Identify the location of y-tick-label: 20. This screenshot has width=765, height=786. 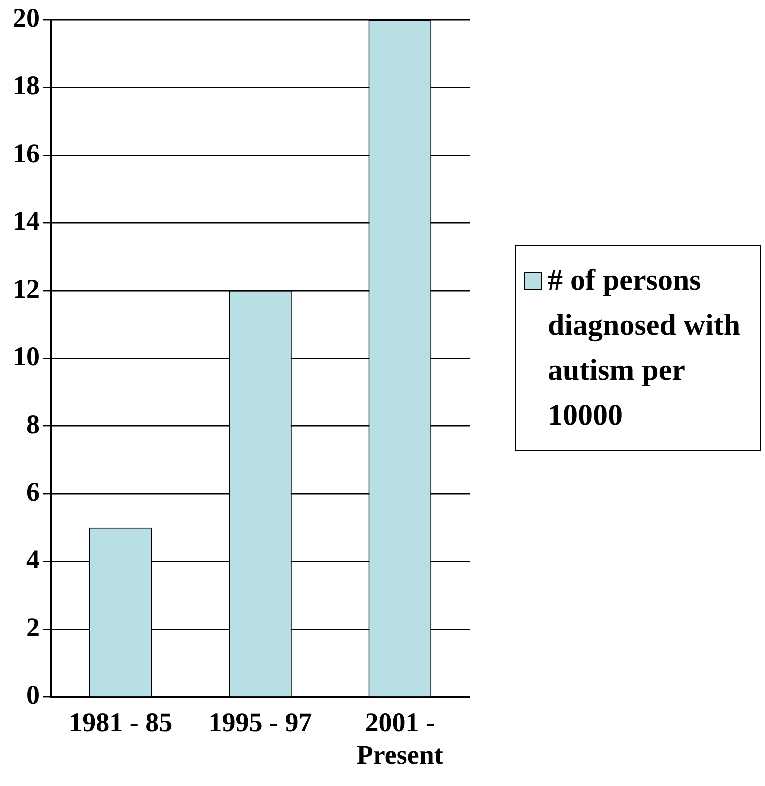
(26, 17).